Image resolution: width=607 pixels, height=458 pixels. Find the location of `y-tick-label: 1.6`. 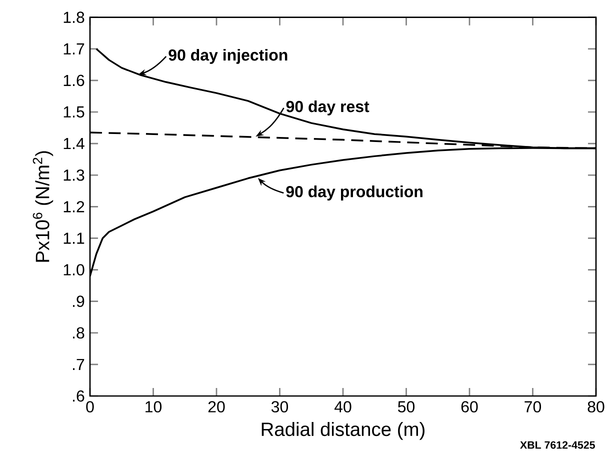

y-tick-label: 1.6 is located at coordinates (74, 80).